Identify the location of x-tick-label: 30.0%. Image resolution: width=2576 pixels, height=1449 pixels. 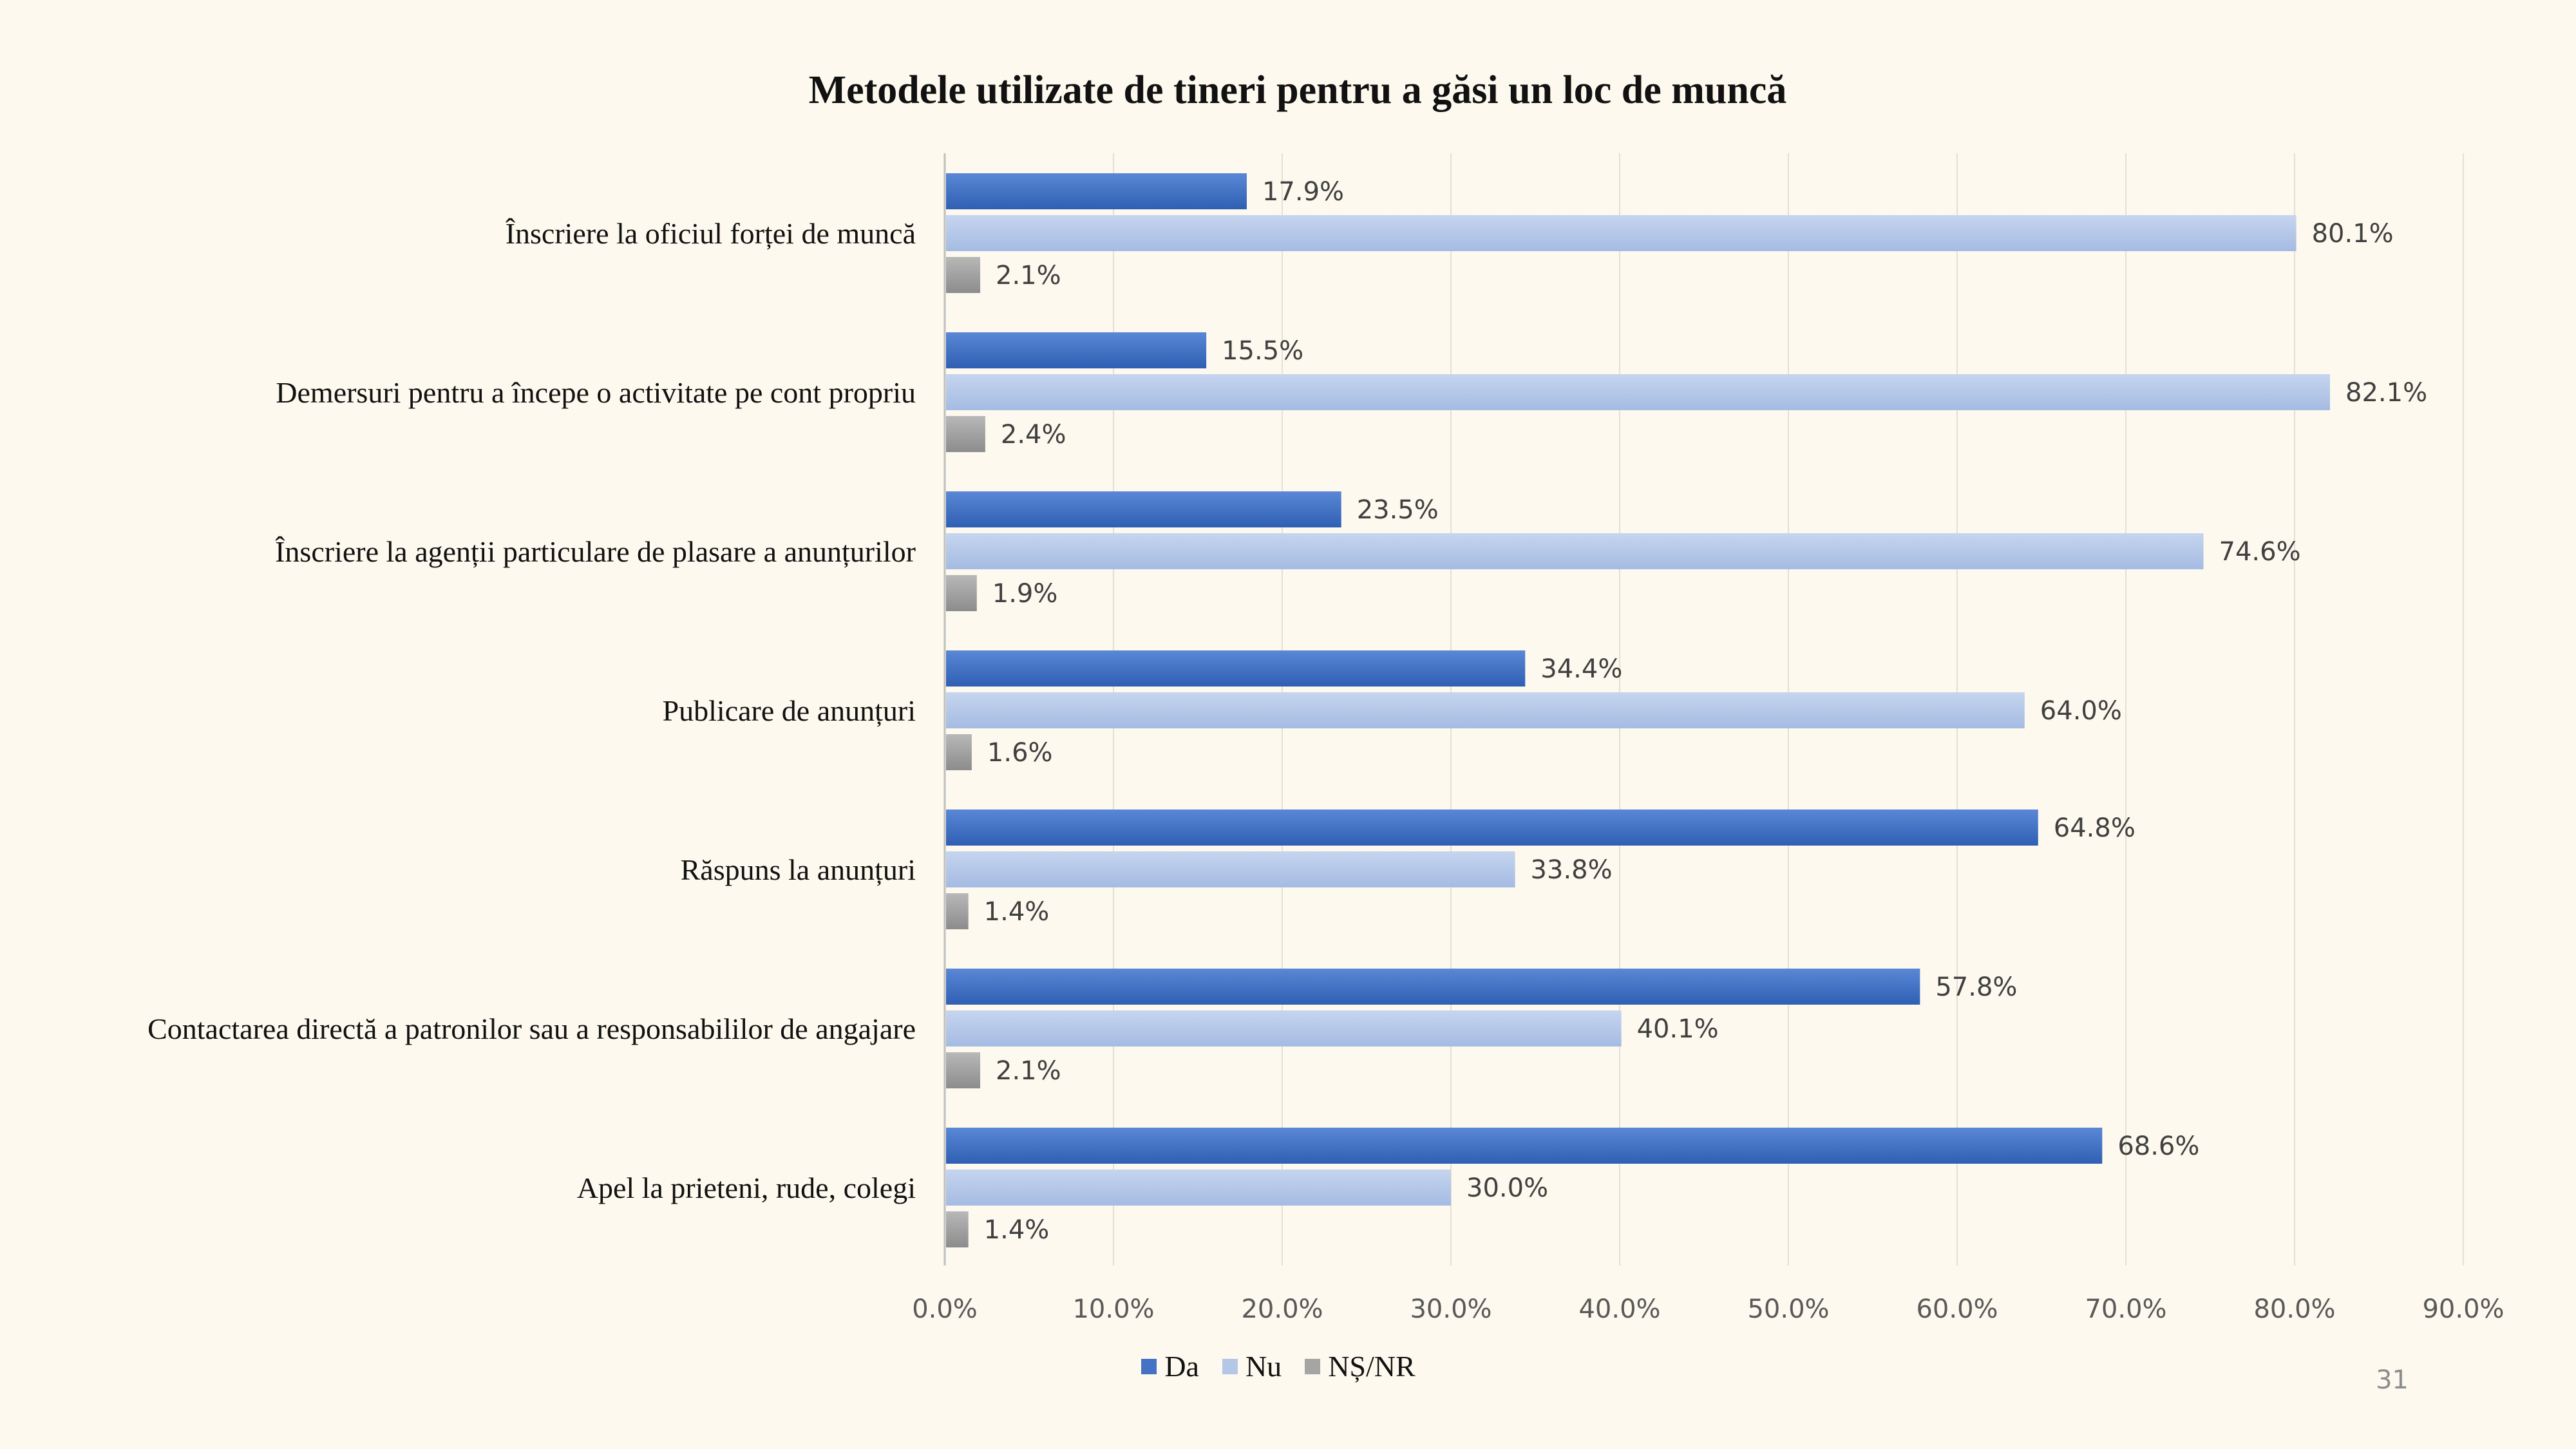
(1451, 1309).